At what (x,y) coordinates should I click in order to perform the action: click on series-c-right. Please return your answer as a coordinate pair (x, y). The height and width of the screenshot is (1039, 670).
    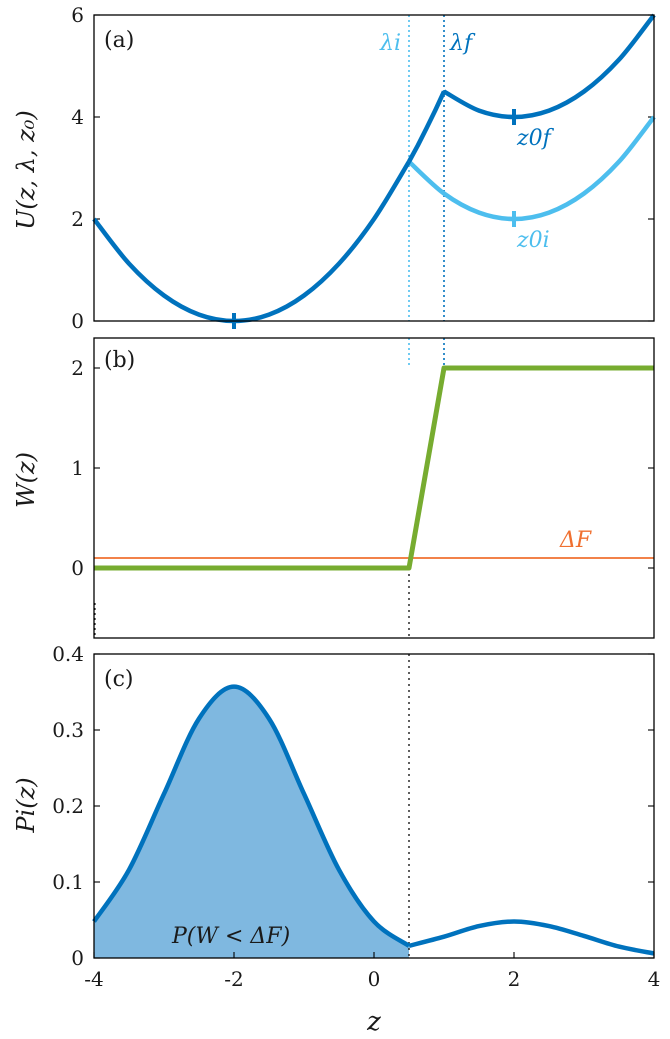
    Looking at the image, I should click on (531, 937).